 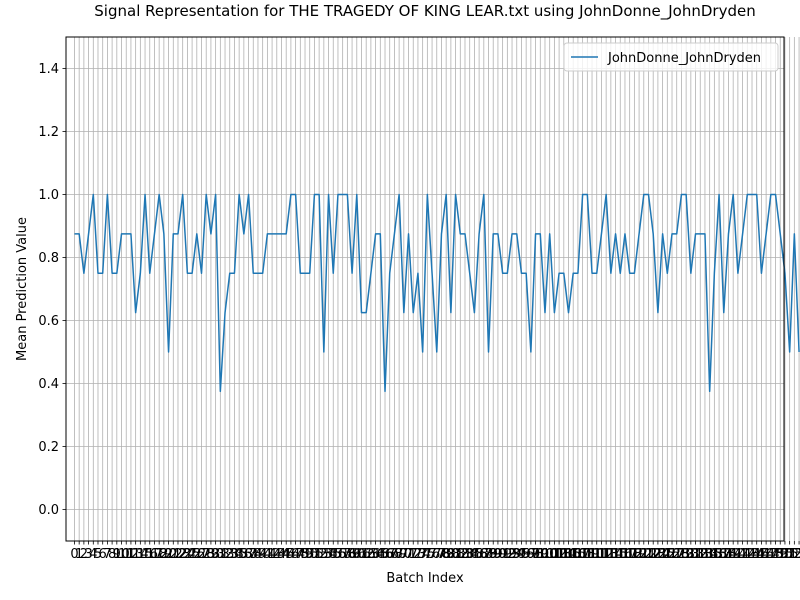 What do you see at coordinates (201, 554) in the screenshot?
I see `x-tick-label: 27` at bounding box center [201, 554].